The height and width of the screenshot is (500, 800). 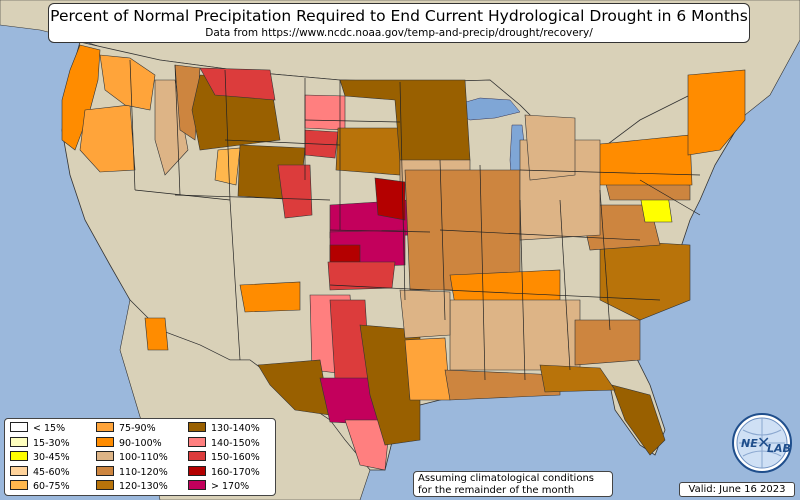 What do you see at coordinates (645, 280) in the screenshot?
I see `region-carolinas` at bounding box center [645, 280].